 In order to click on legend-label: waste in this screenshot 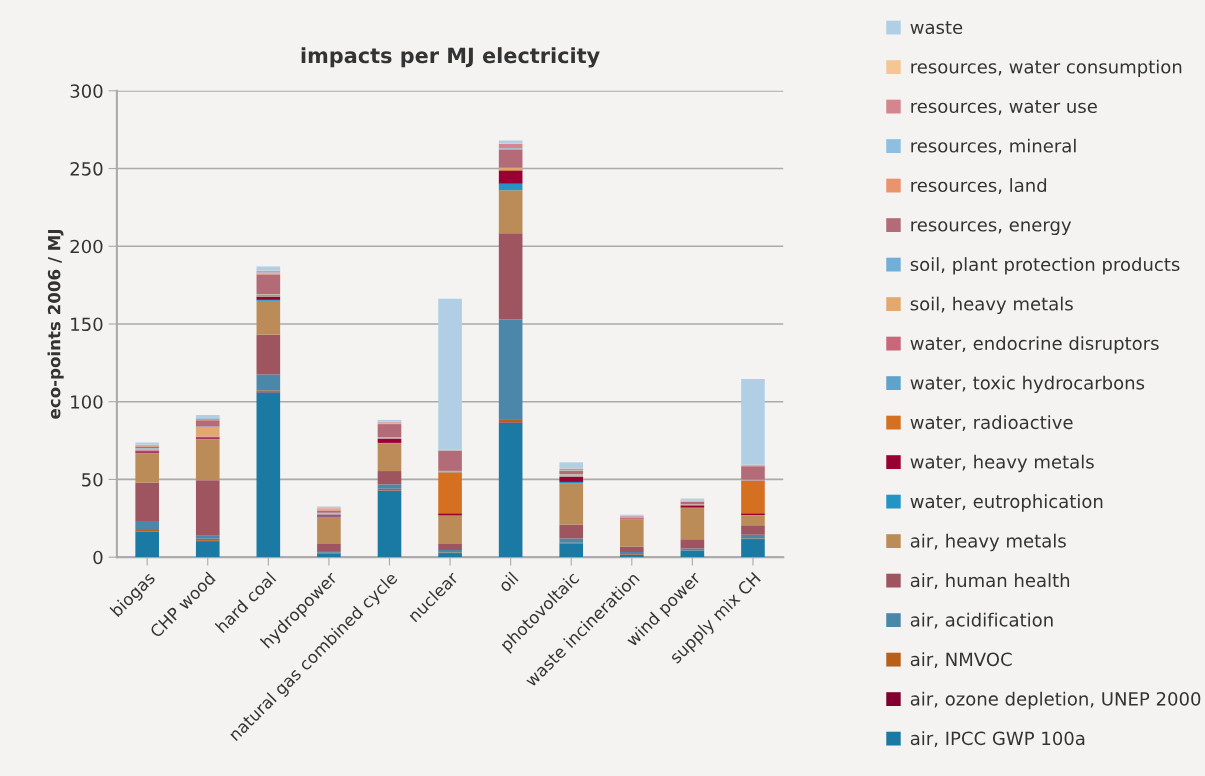, I will do `click(936, 28)`.